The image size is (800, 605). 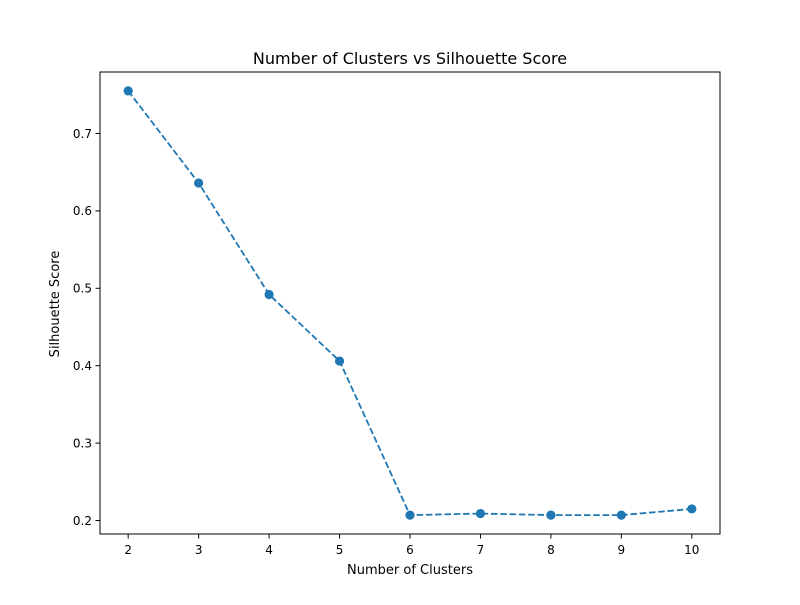 What do you see at coordinates (340, 550) in the screenshot?
I see `x-tick-label: 5` at bounding box center [340, 550].